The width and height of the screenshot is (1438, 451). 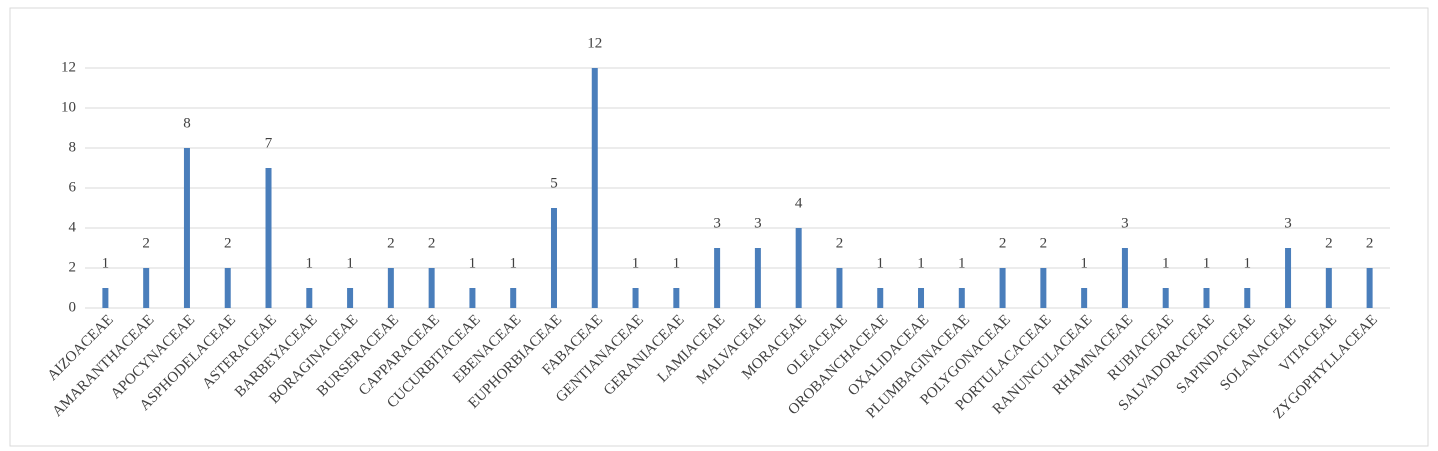 What do you see at coordinates (68, 67) in the screenshot?
I see `y-tick-label: 12` at bounding box center [68, 67].